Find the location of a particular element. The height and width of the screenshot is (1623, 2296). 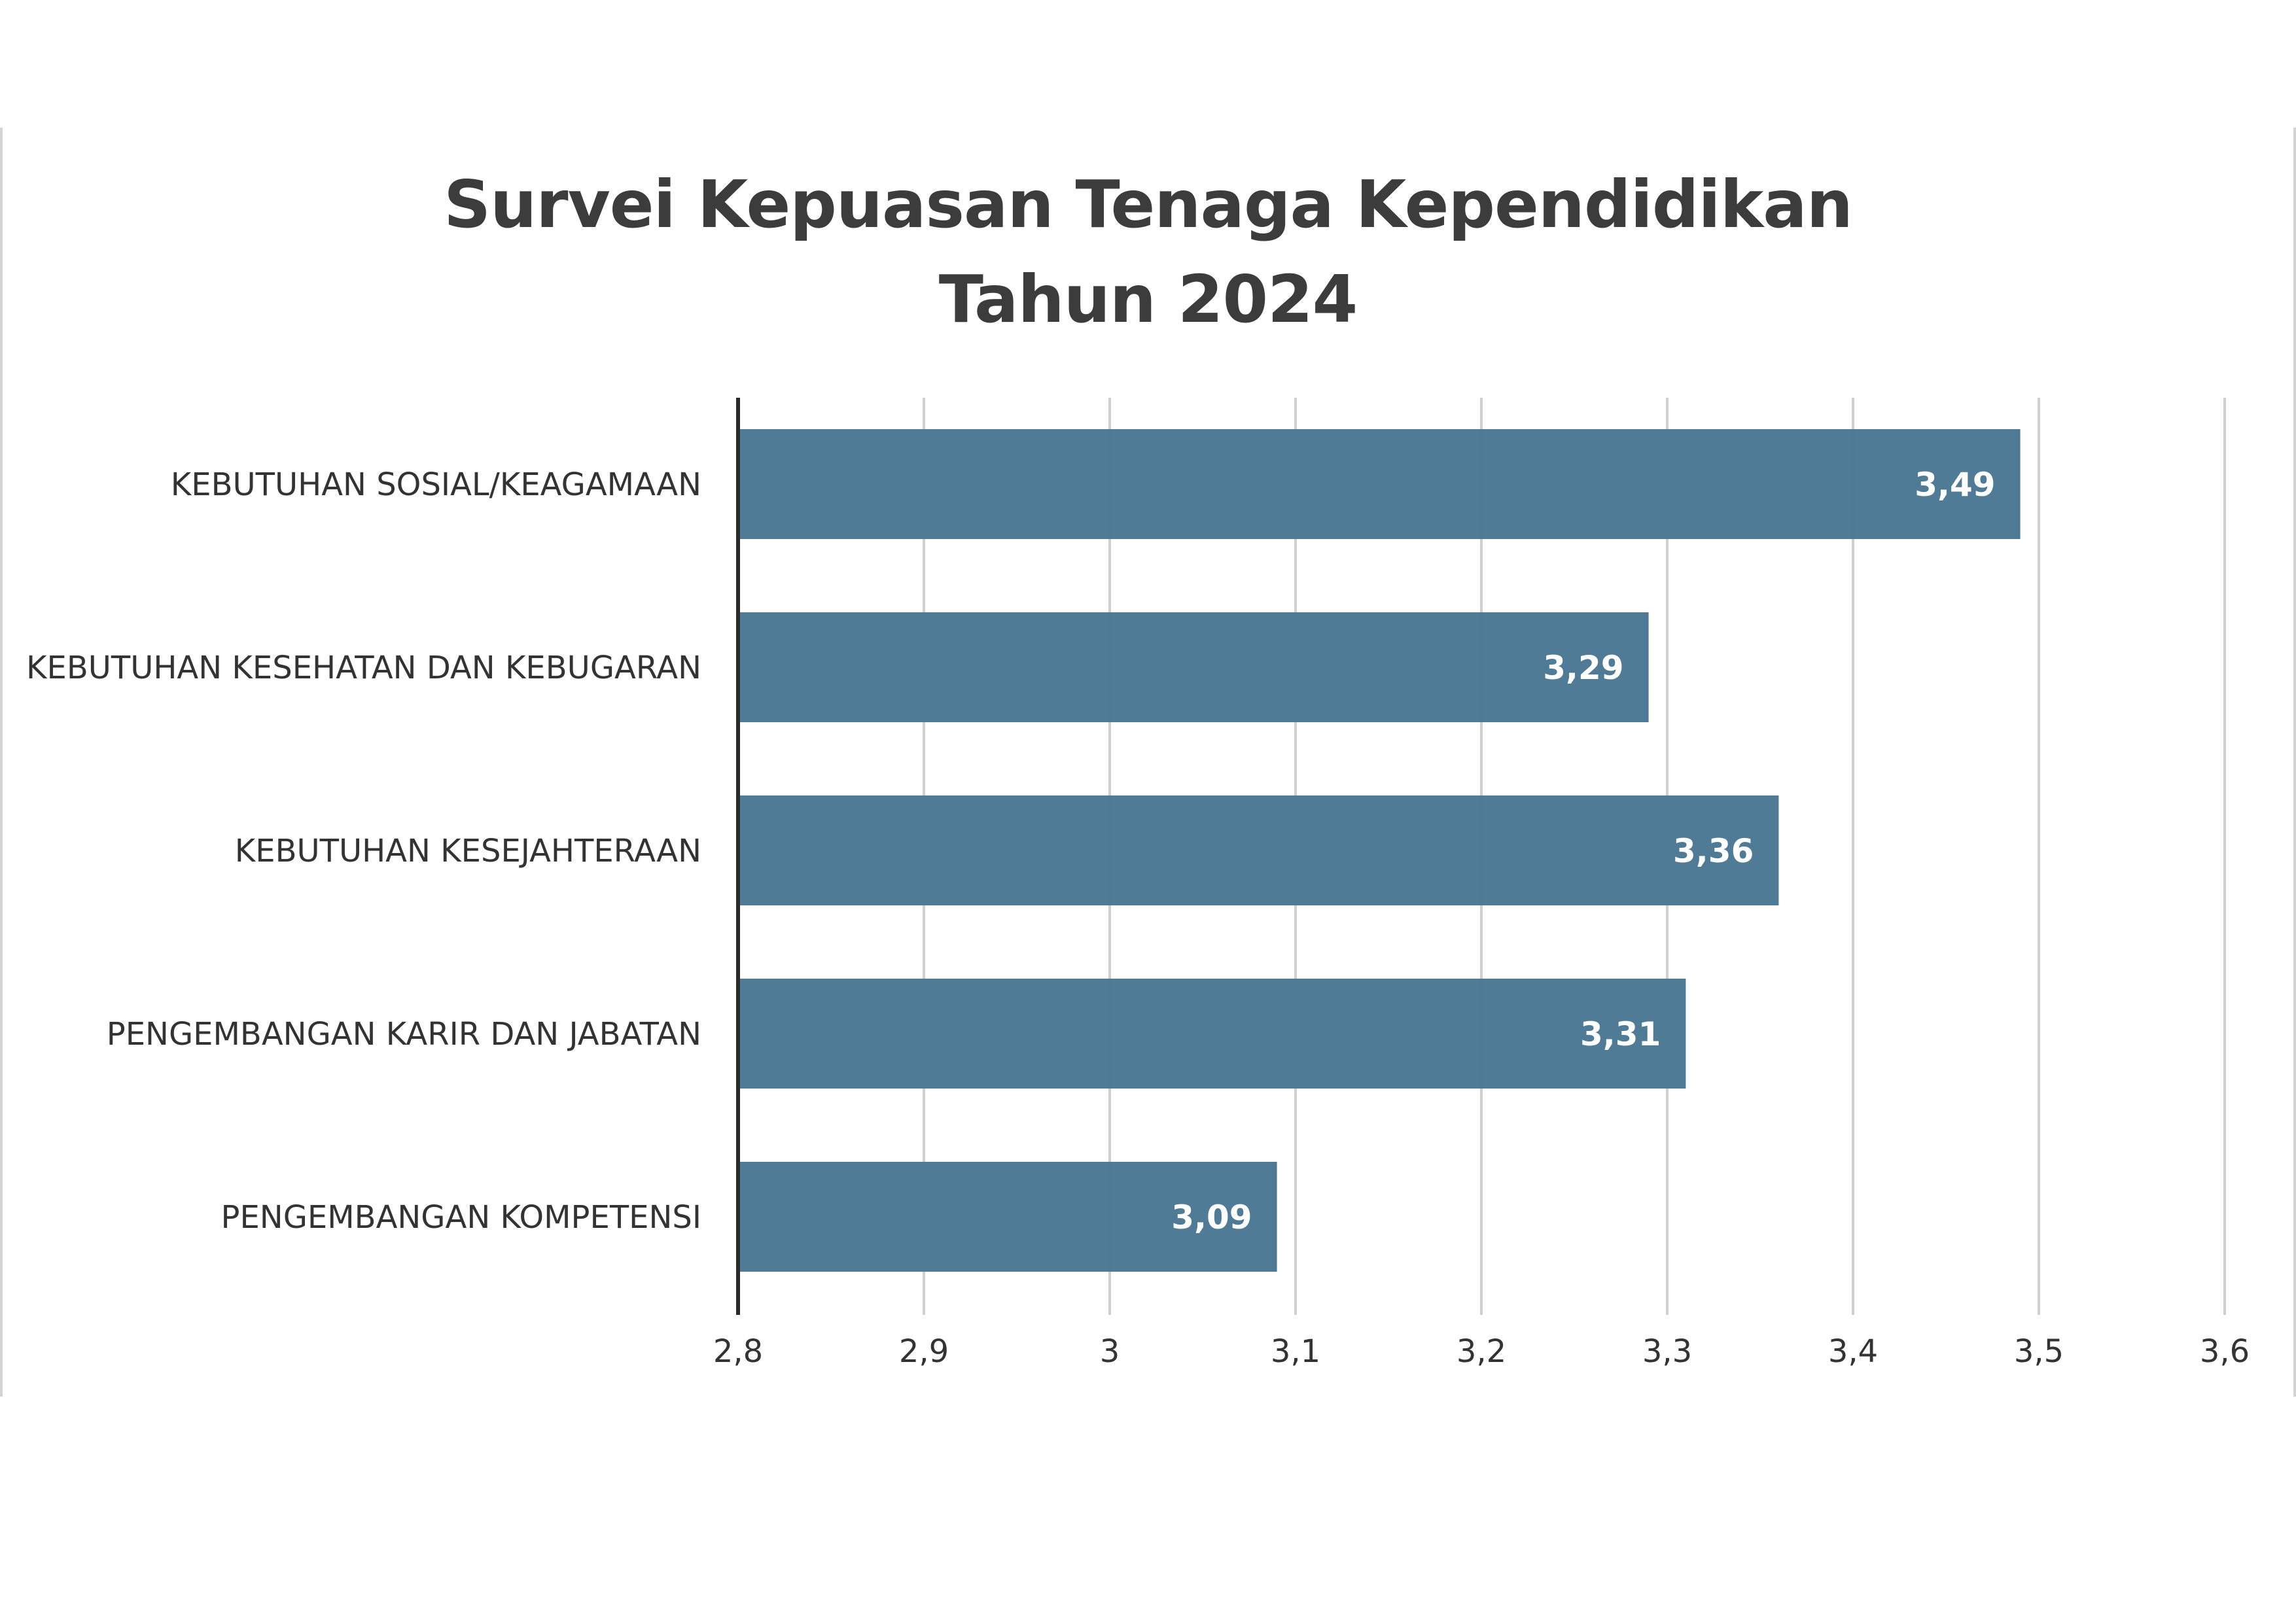

frame-left-border is located at coordinates (2, 763).